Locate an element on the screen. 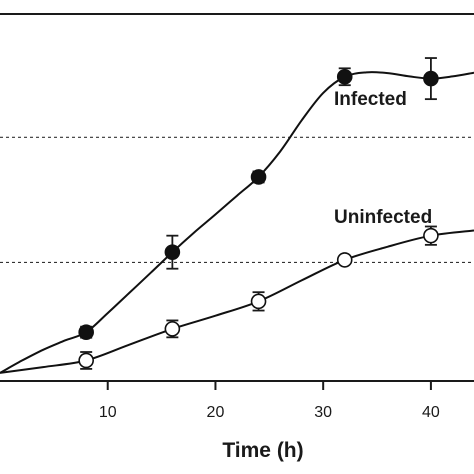 The image size is (474, 474). series-label-infected: Infected is located at coordinates (370, 99).